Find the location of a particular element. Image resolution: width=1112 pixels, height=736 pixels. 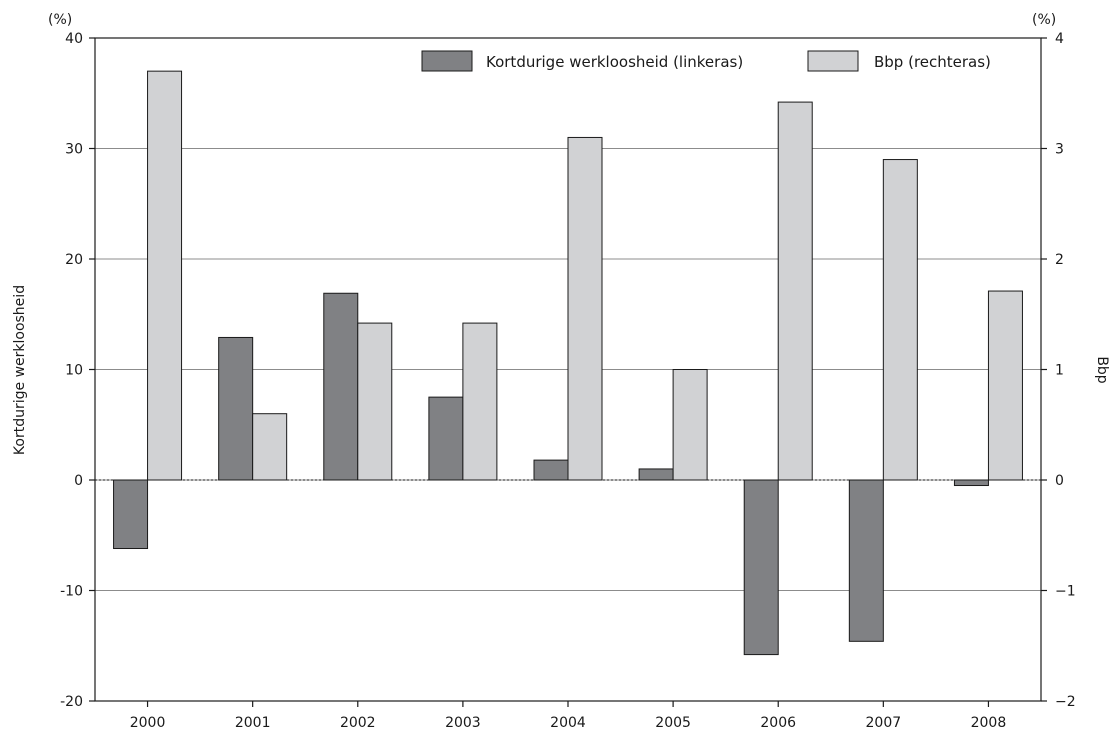

right-tick-label: −2 is located at coordinates (1065, 702).